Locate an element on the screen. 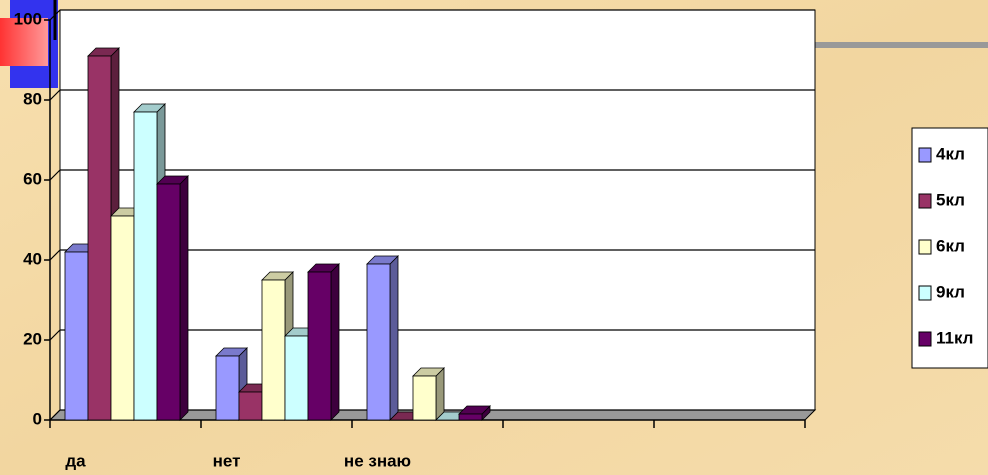 Image resolution: width=988 pixels, height=475 pixels. legend-label: 6кл is located at coordinates (950, 245).